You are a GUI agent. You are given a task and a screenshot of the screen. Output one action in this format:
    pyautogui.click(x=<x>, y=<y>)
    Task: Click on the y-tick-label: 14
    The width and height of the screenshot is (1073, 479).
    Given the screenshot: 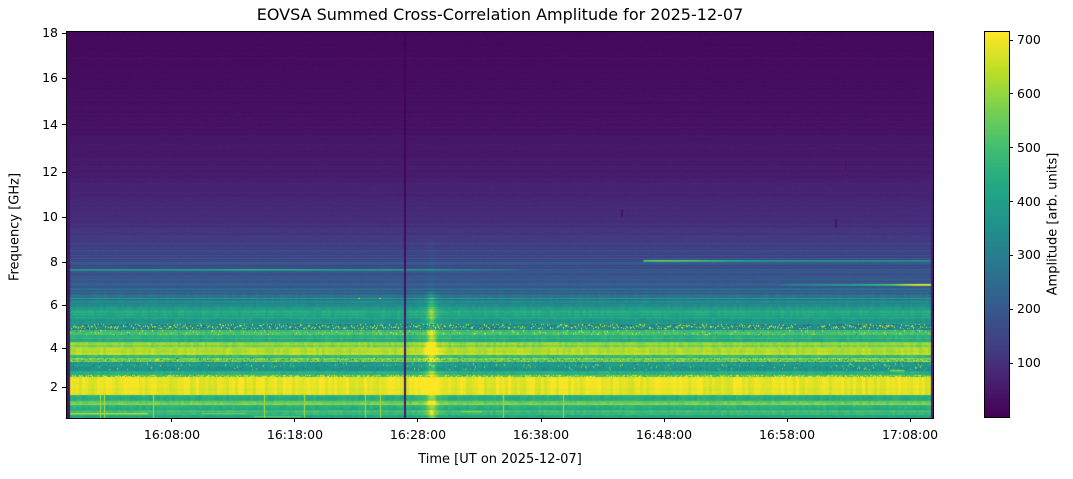 What is the action you would take?
    pyautogui.click(x=50, y=124)
    